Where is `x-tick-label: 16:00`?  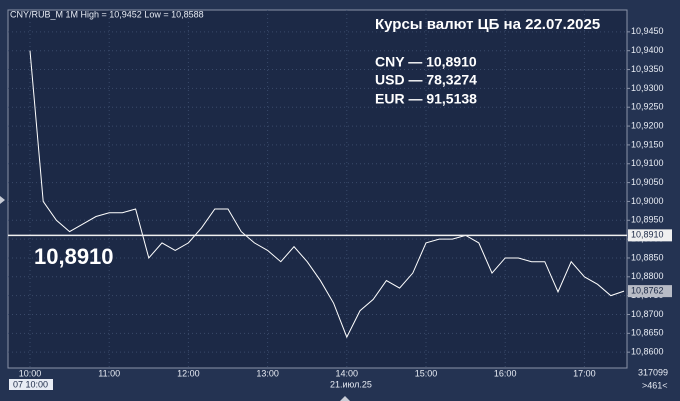 x-tick-label: 16:00 is located at coordinates (505, 373).